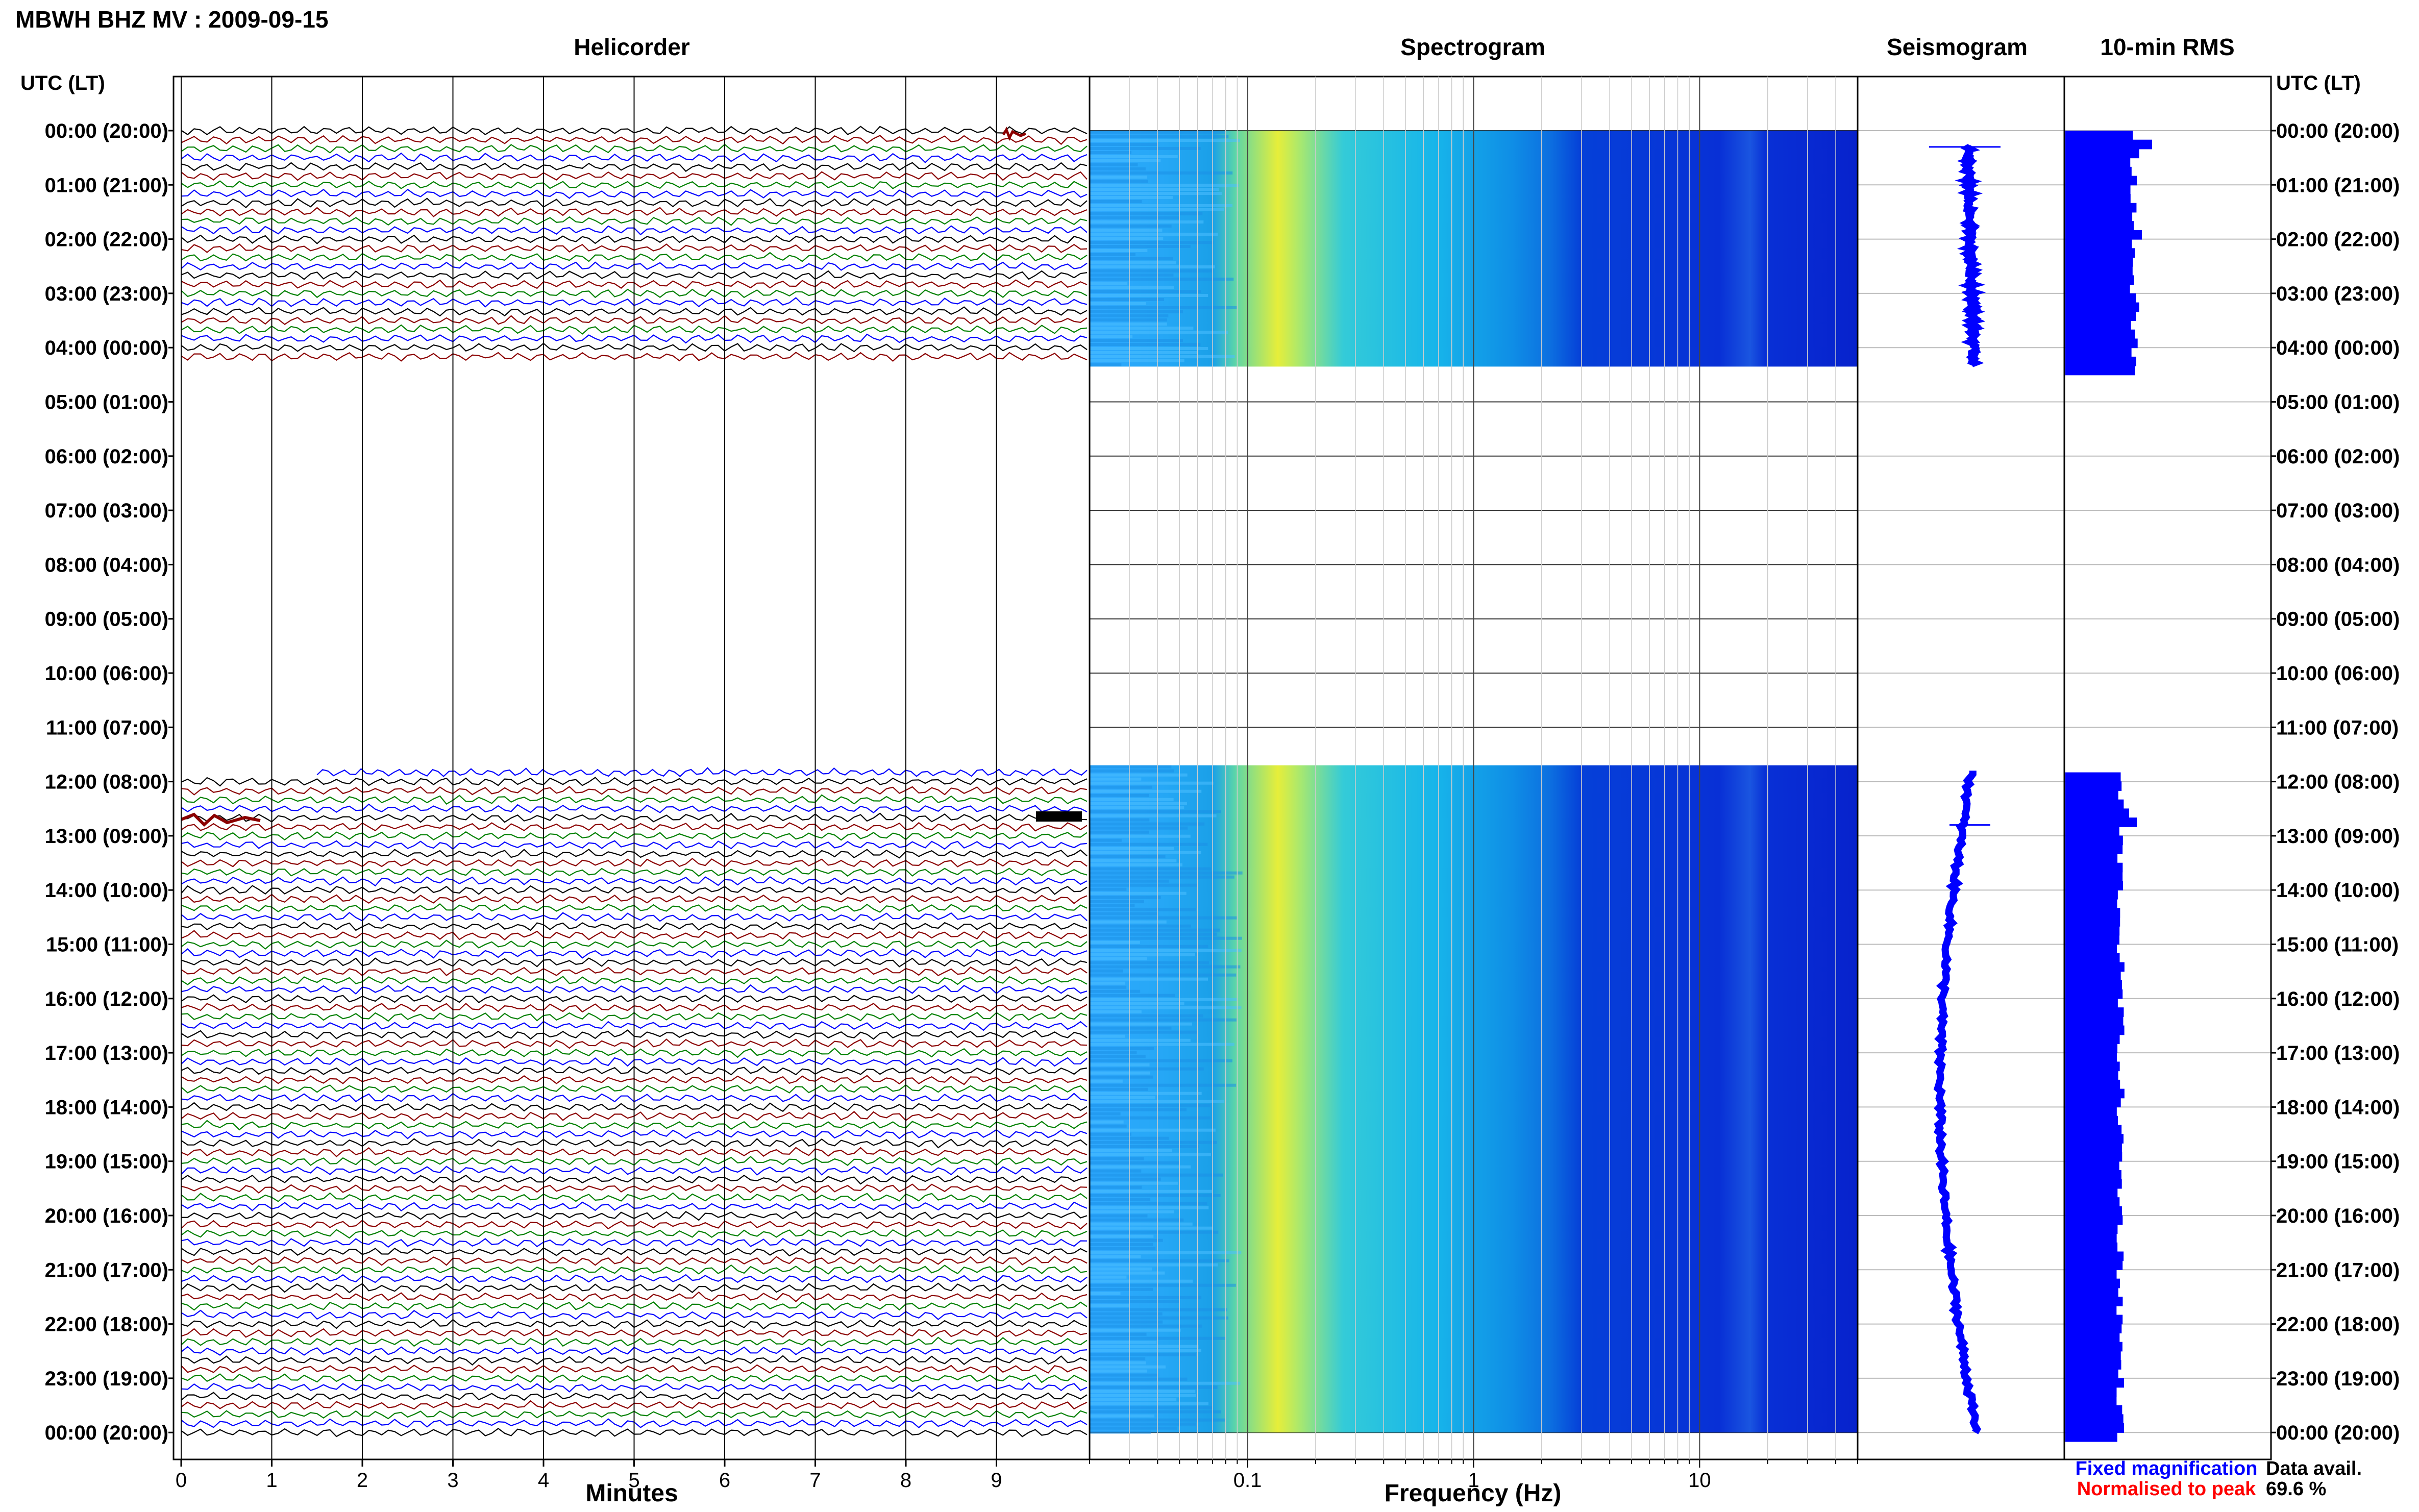  I want to click on rms-panel, so click(2108, 786).